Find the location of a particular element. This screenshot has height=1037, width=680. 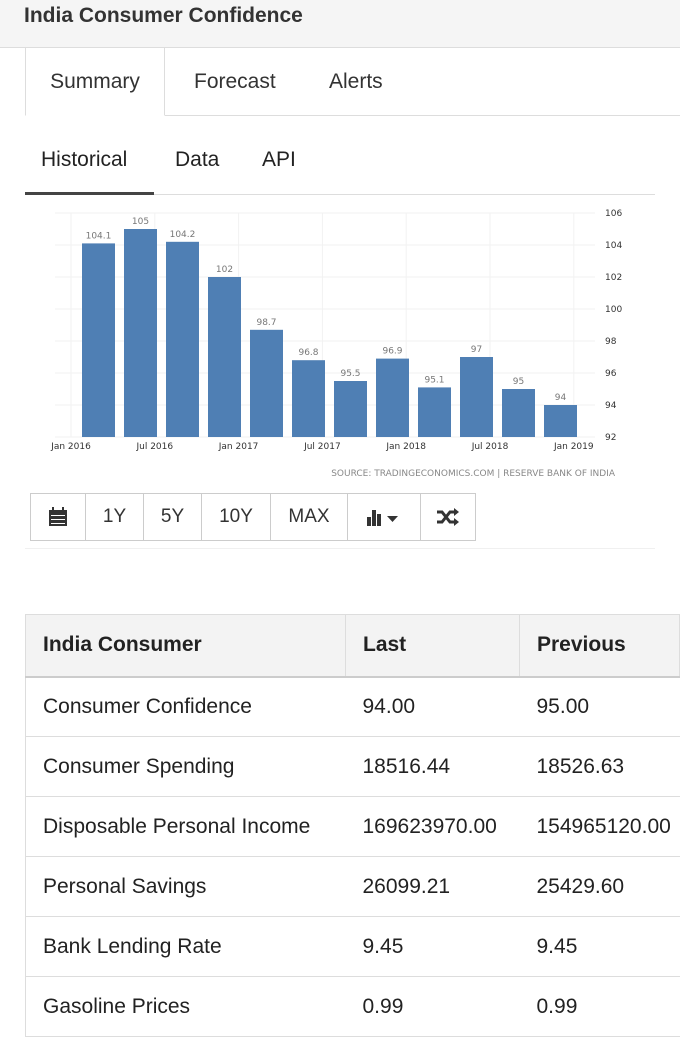

chart-toolbar: 1Y 5Y 10Y MAX is located at coordinates (253, 517).